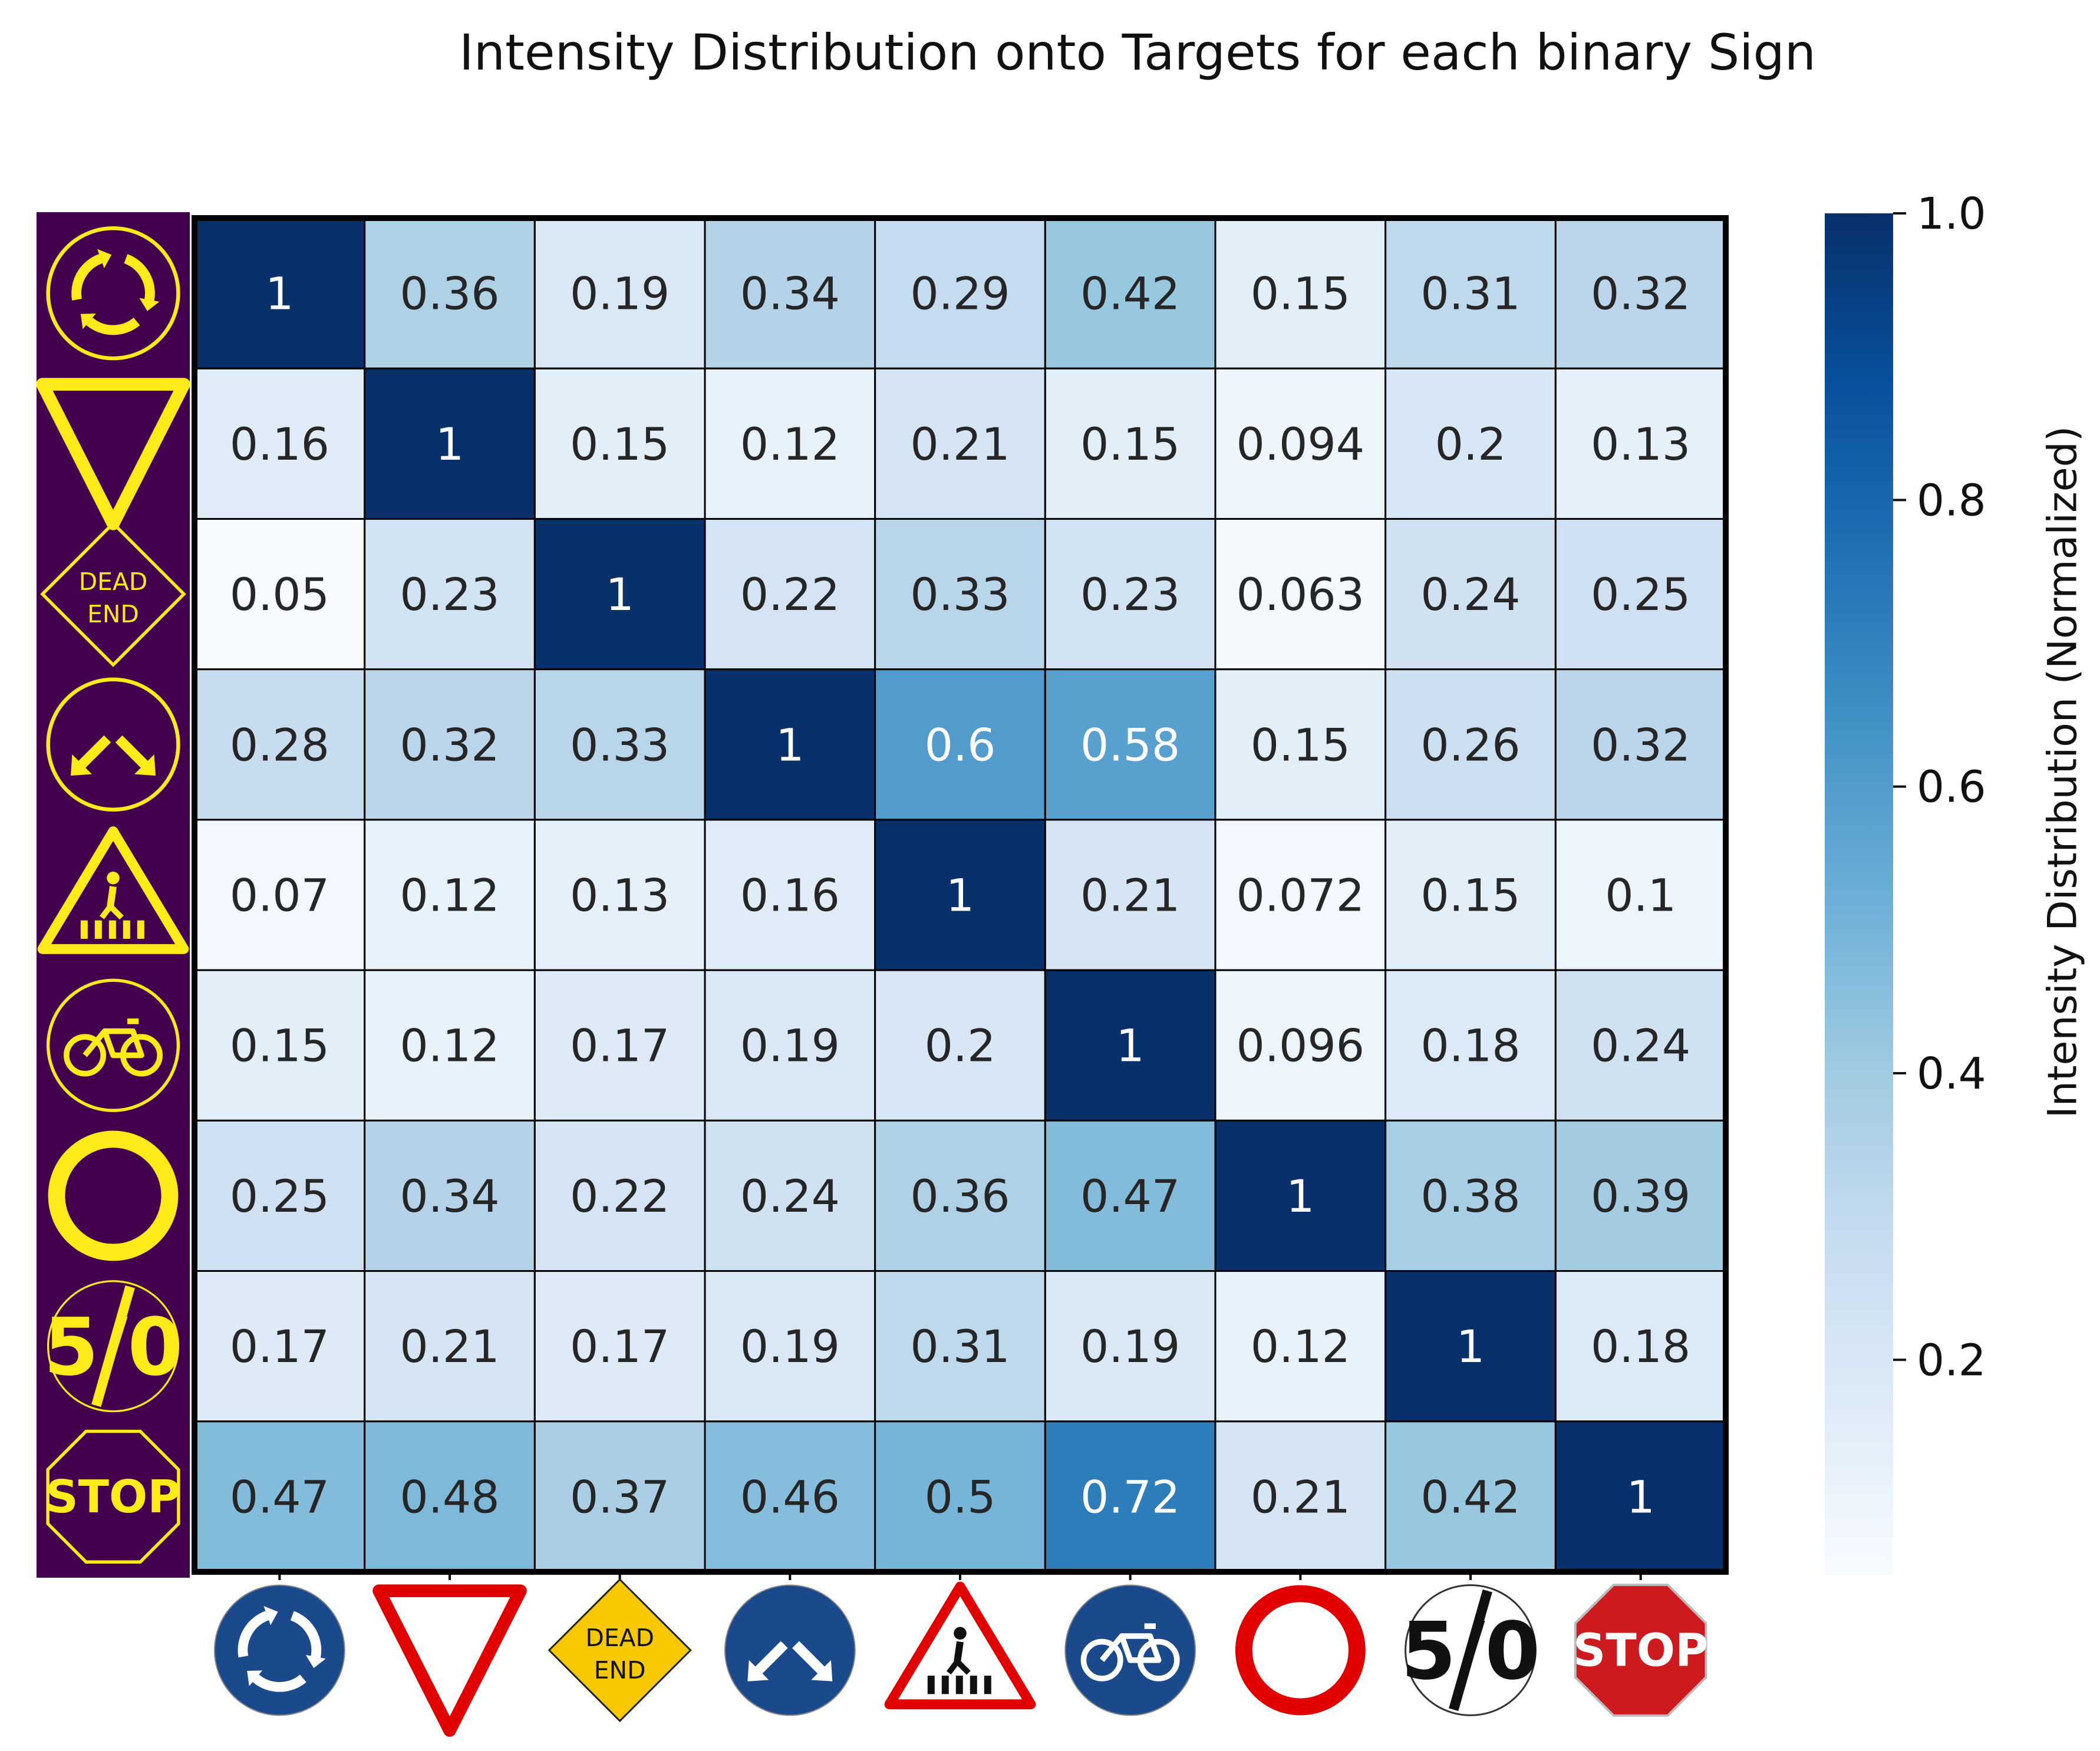 The image size is (2100, 1751). Describe the element at coordinates (790, 294) in the screenshot. I see `data-label: 0.34` at that location.